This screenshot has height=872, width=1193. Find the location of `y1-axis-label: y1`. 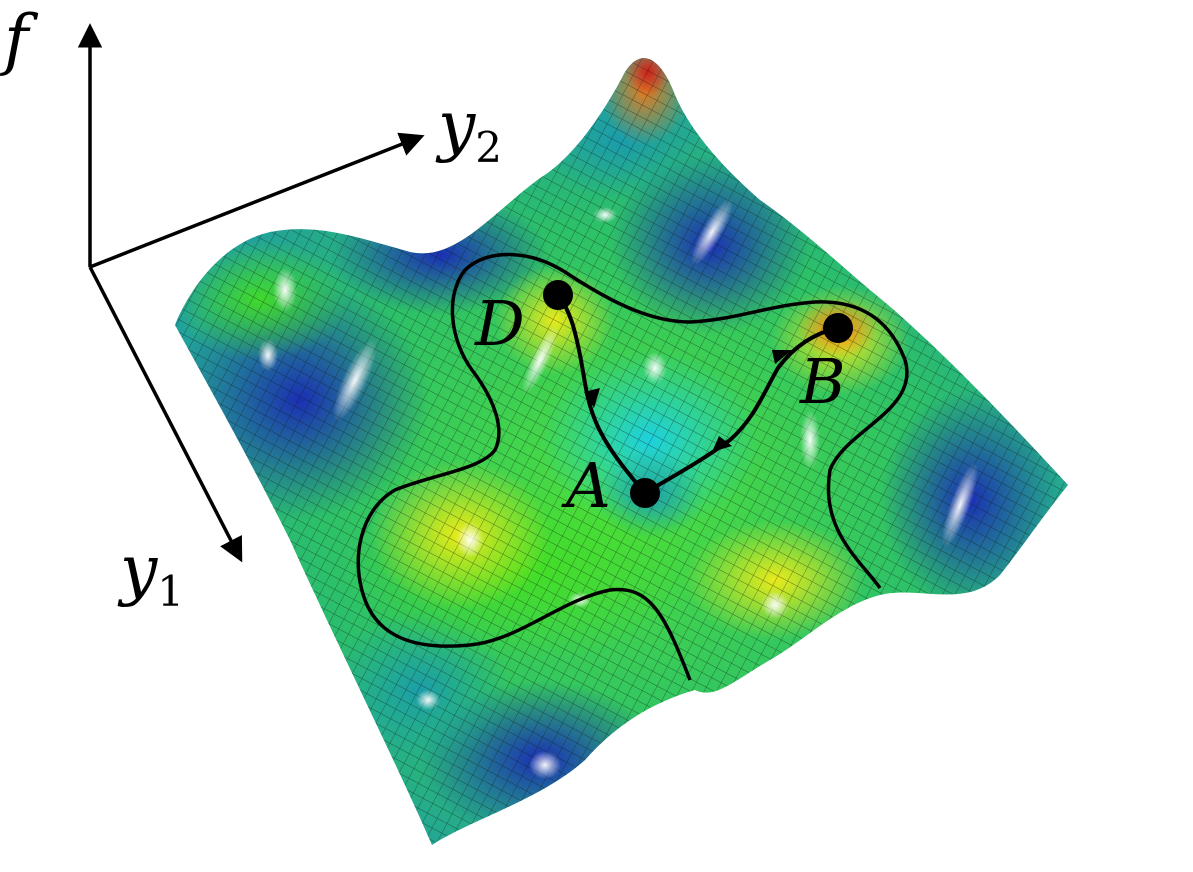

y1-axis-label: y1 is located at coordinates (150, 573).